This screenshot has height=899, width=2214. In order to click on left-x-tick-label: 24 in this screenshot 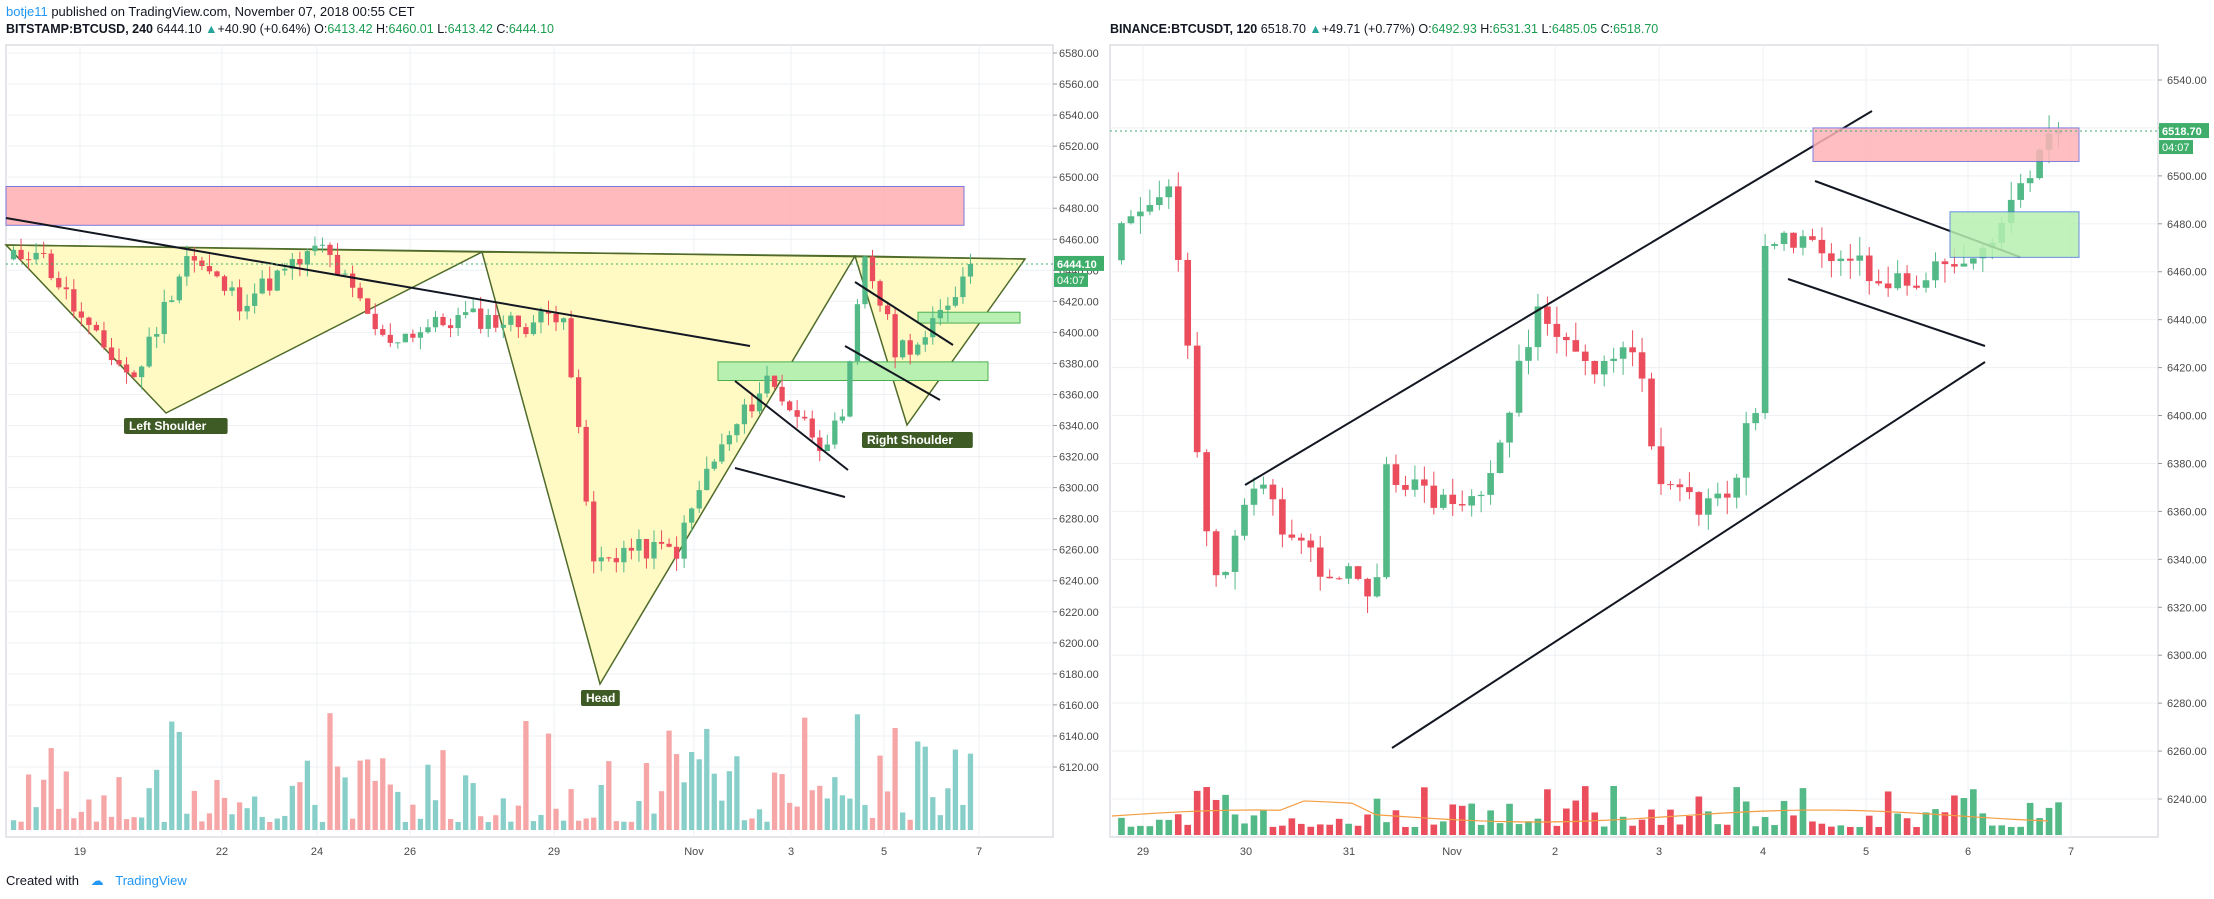, I will do `click(317, 852)`.